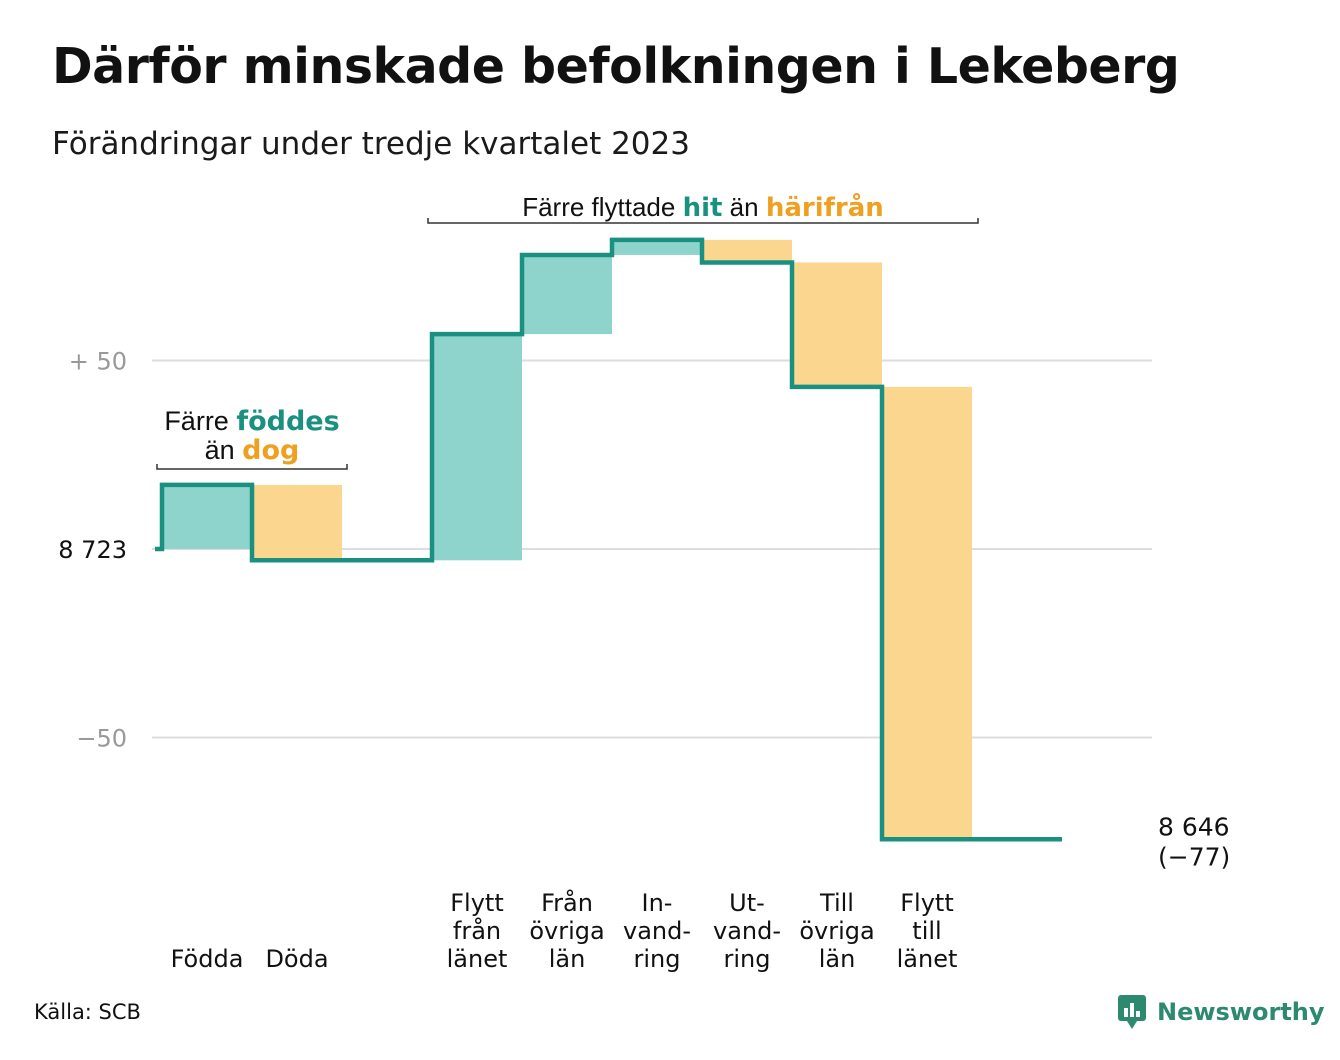  I want to click on brand-name: Newsworthy, so click(1241, 1012).